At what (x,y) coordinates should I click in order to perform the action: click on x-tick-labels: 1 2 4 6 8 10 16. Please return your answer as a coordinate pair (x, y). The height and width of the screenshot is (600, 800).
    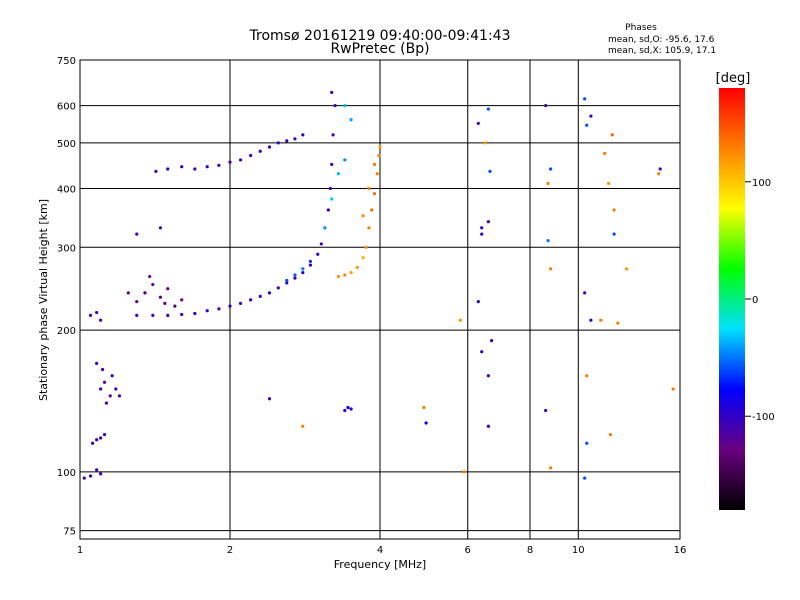
    Looking at the image, I should click on (382, 550).